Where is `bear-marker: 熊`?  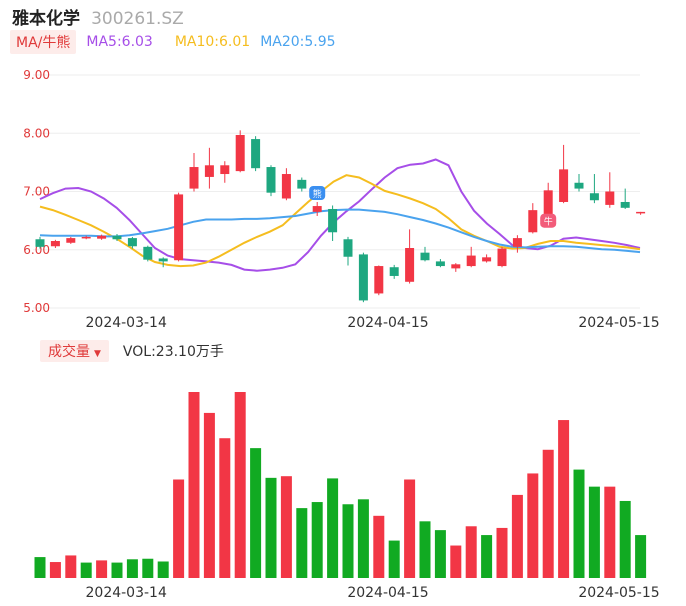
bear-marker: 熊 is located at coordinates (317, 192).